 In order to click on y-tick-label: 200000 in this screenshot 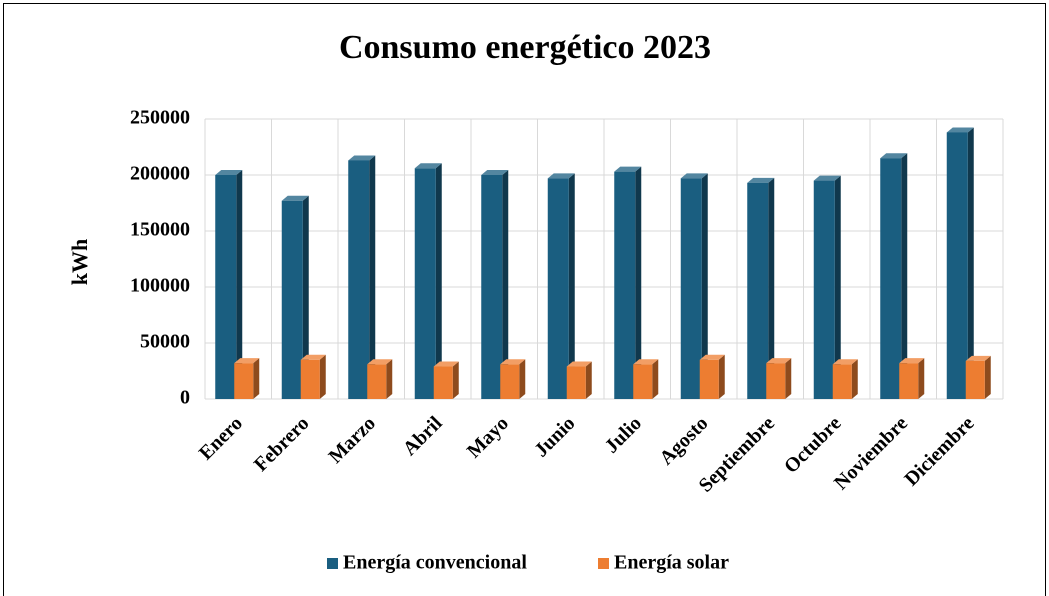, I will do `click(160, 174)`.